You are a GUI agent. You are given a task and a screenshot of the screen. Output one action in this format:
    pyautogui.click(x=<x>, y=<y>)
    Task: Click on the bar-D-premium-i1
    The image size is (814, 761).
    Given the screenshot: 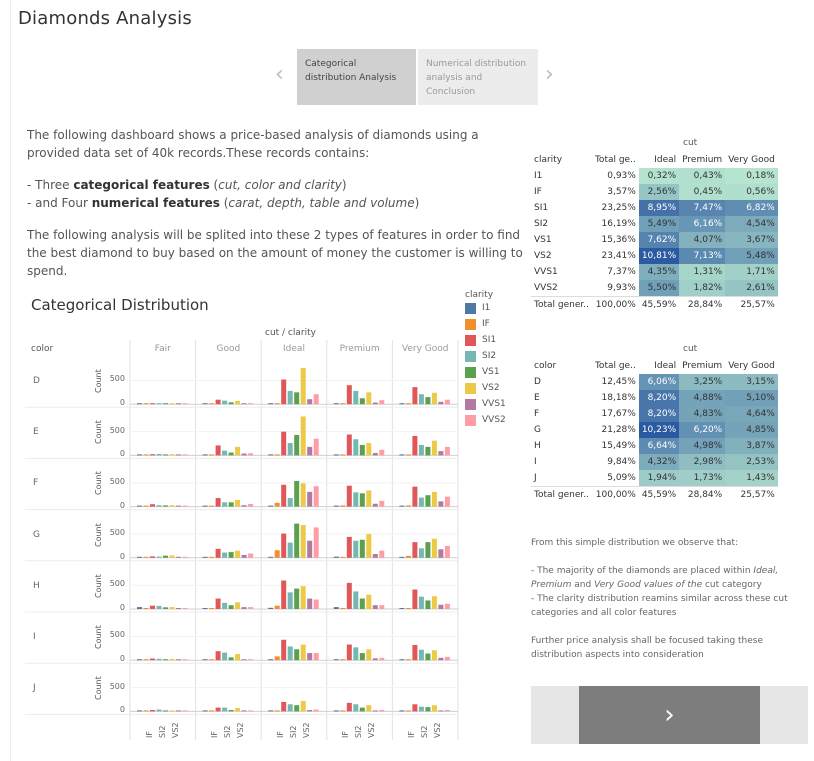 What is the action you would take?
    pyautogui.click(x=336, y=404)
    